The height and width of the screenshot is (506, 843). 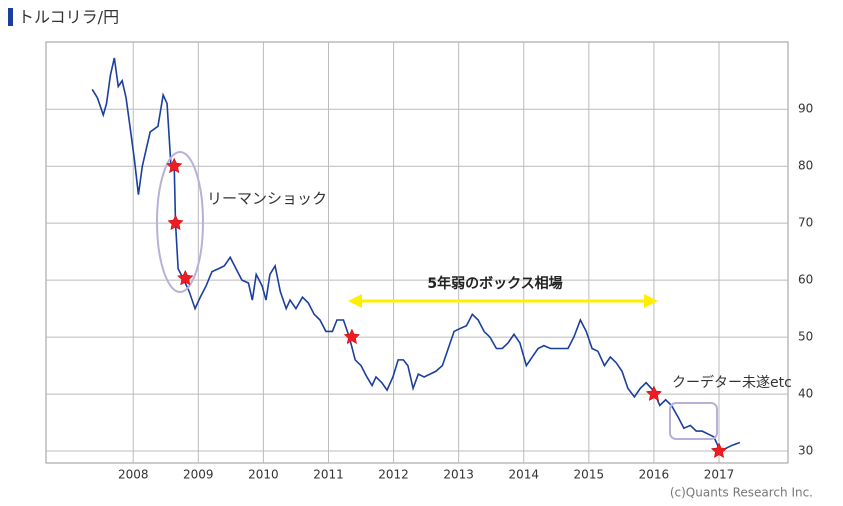 What do you see at coordinates (68, 17) in the screenshot?
I see `chart-title: トルコリラ/円` at bounding box center [68, 17].